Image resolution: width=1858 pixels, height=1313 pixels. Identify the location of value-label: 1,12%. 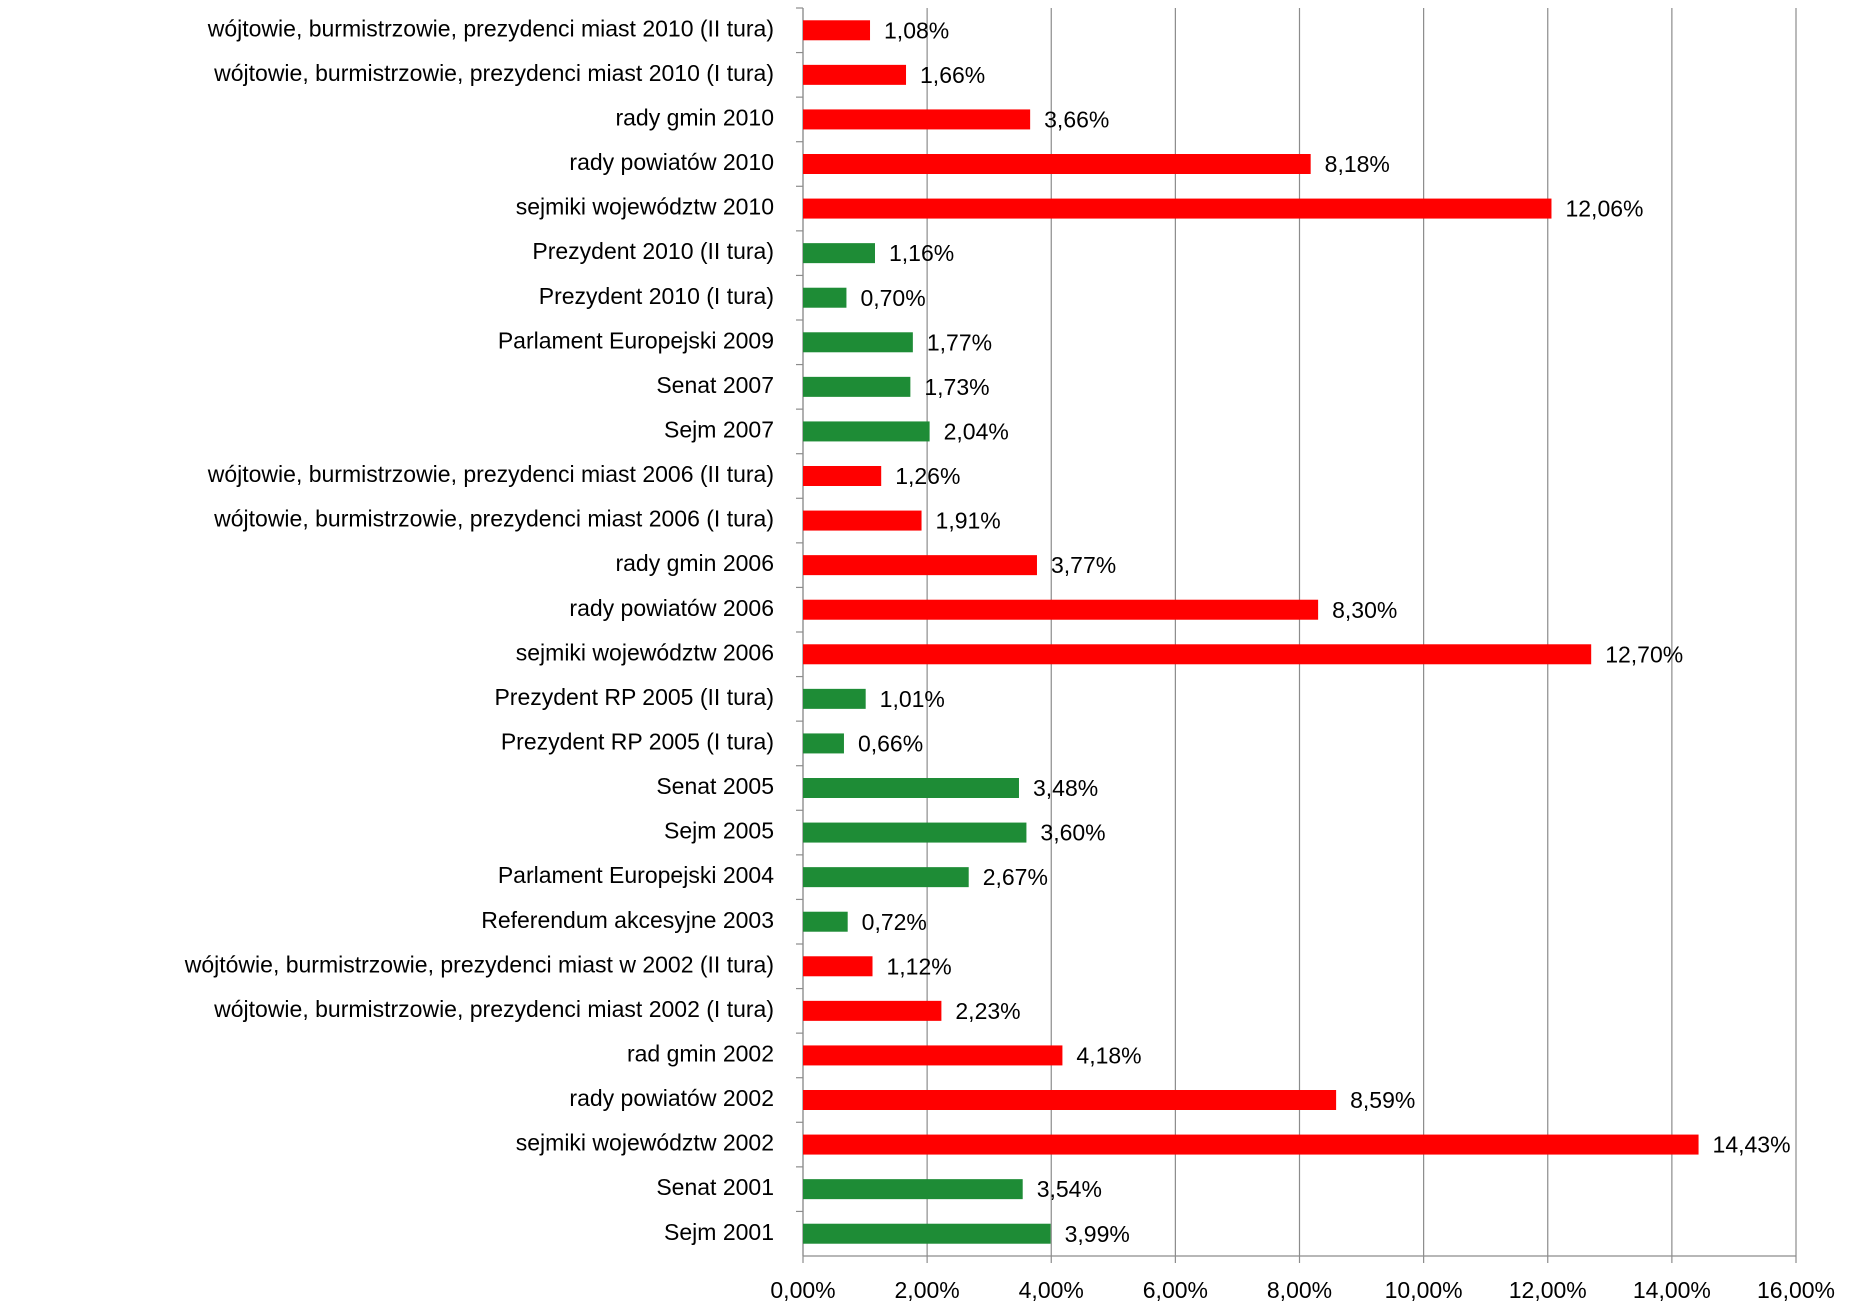
(919, 966).